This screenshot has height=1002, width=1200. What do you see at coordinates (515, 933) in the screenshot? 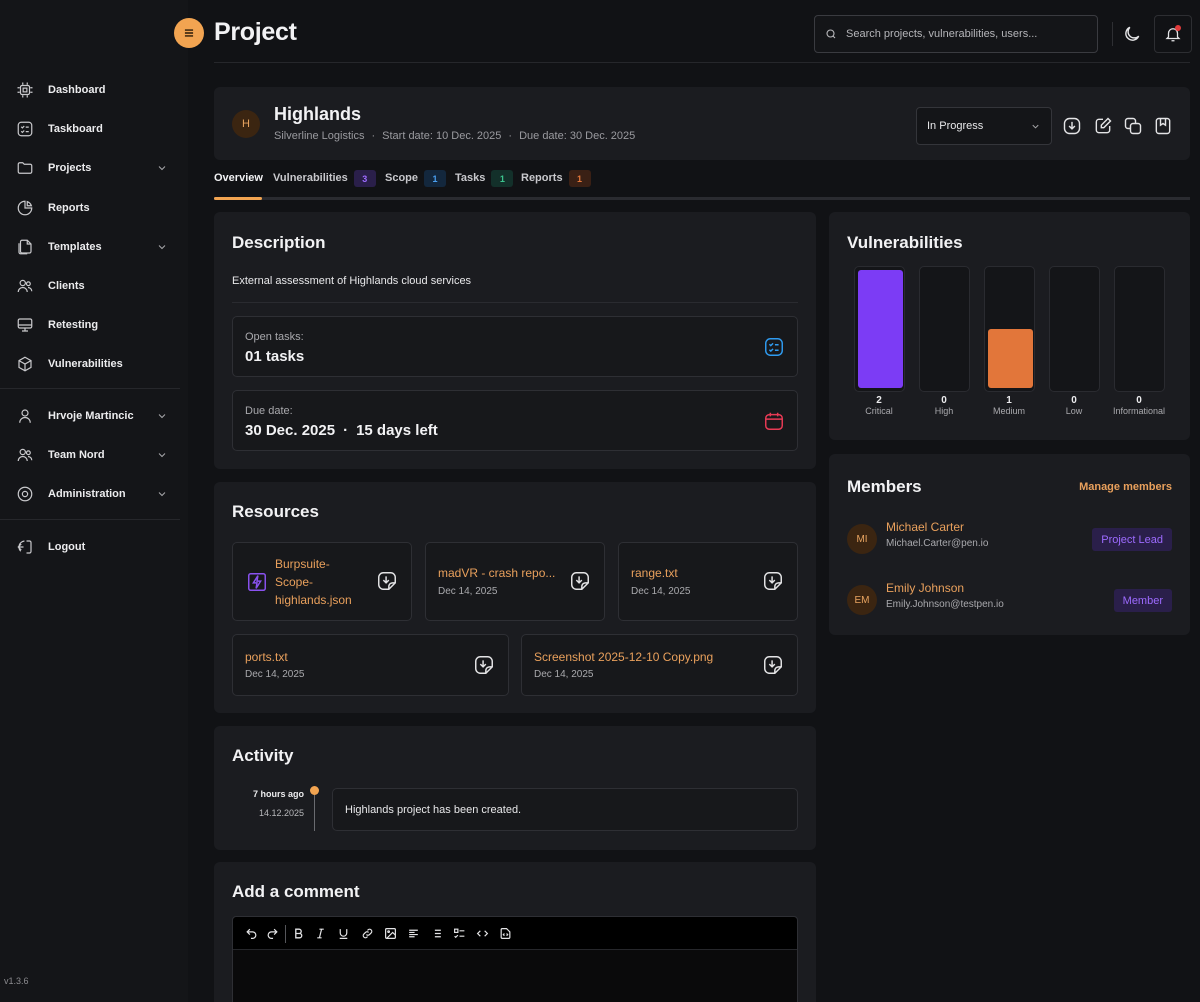
I see `editor-toolbar` at bounding box center [515, 933].